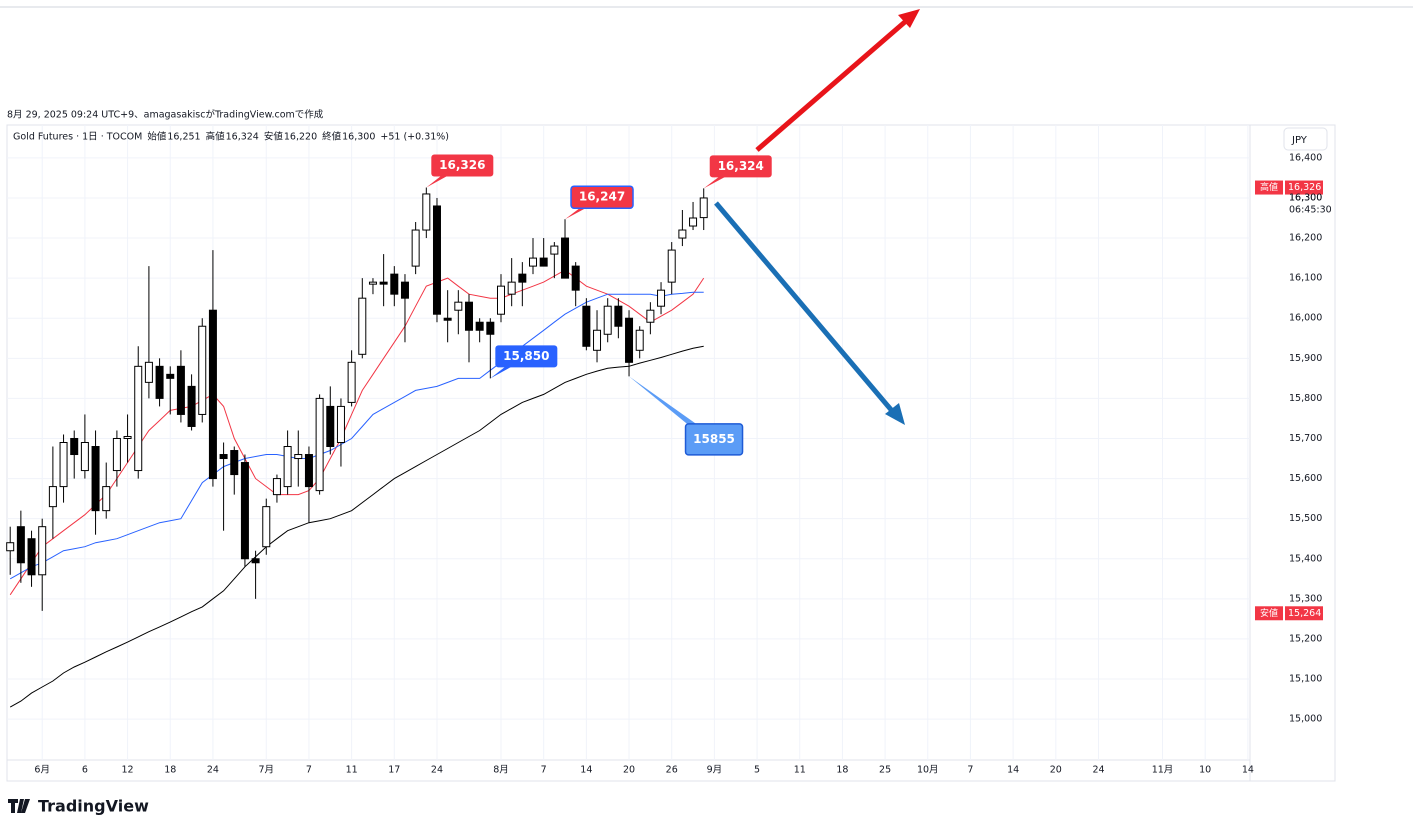 The image size is (1413, 832). I want to click on x-tick-label: 9月, so click(715, 770).